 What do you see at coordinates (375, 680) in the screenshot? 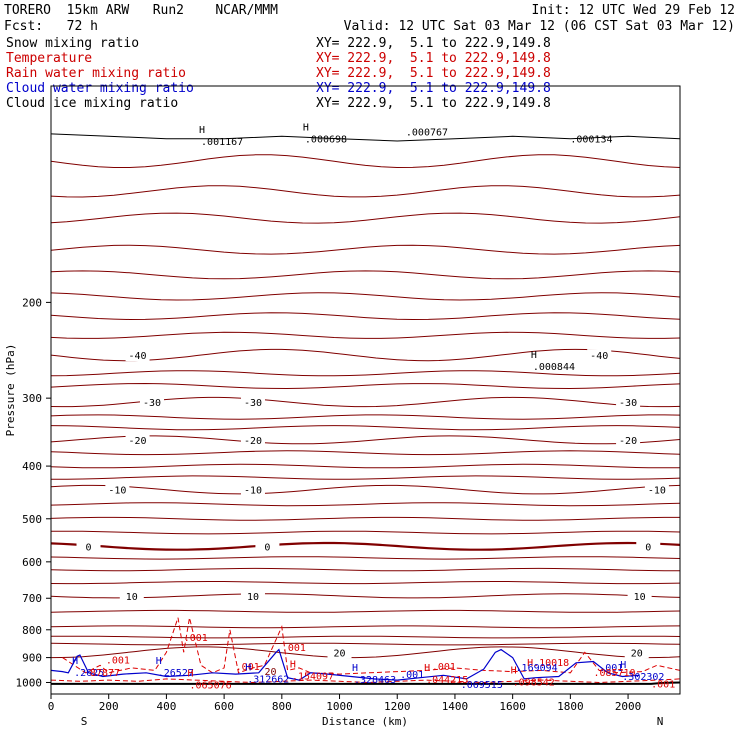
I see `value-annotation: .328463` at bounding box center [375, 680].